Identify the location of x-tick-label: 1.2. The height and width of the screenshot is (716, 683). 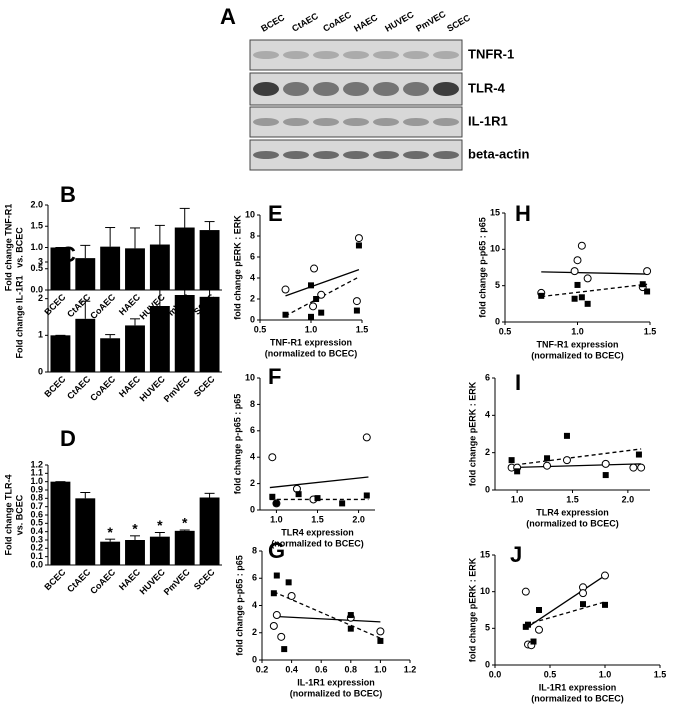
(410, 669).